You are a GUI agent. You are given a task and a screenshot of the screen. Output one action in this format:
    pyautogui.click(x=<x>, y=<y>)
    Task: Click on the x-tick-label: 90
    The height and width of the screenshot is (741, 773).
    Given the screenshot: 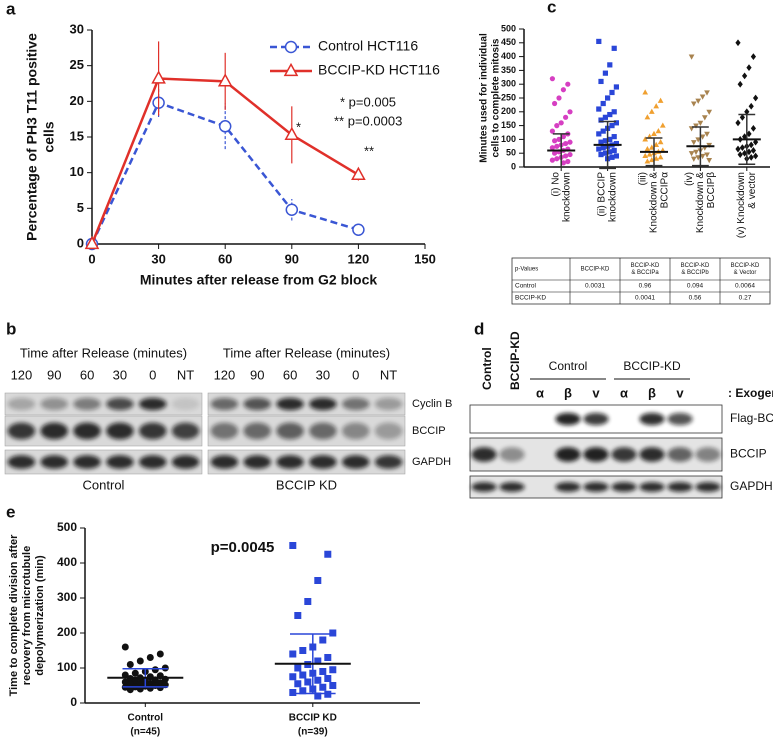 What is the action you would take?
    pyautogui.click(x=292, y=258)
    